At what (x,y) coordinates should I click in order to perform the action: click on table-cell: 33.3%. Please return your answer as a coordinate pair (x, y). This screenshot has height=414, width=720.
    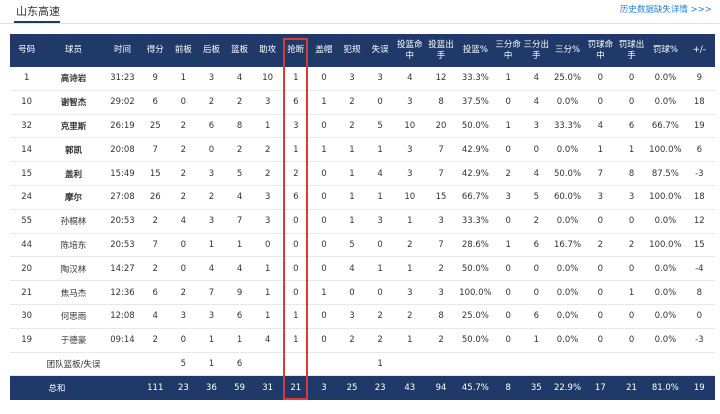
    Looking at the image, I should click on (475, 79).